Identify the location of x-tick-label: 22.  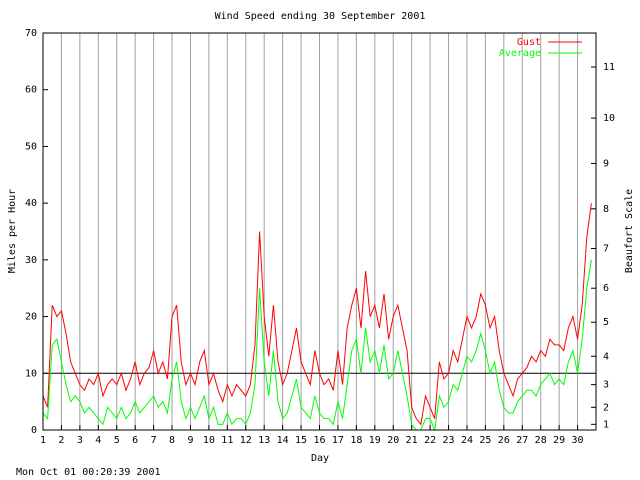
(430, 440).